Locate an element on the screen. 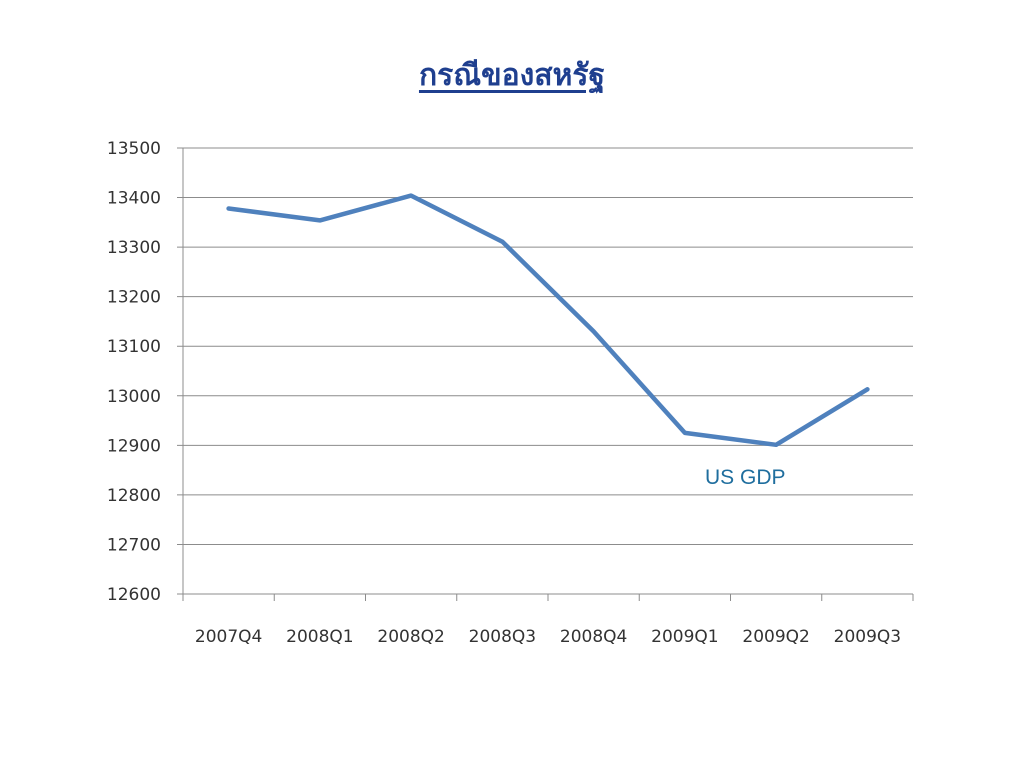 The image size is (1024, 768). x-tick-label: 2009Q1 is located at coordinates (684, 637).